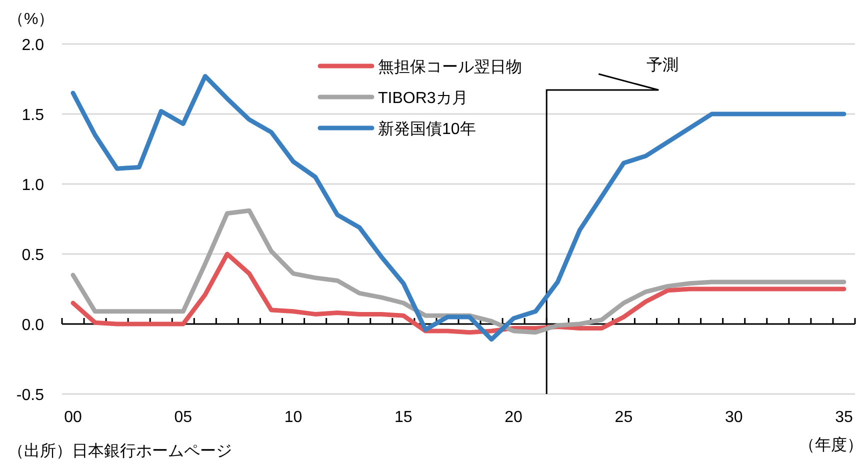  Describe the element at coordinates (623, 417) in the screenshot. I see `x-tick-label: 25` at that location.